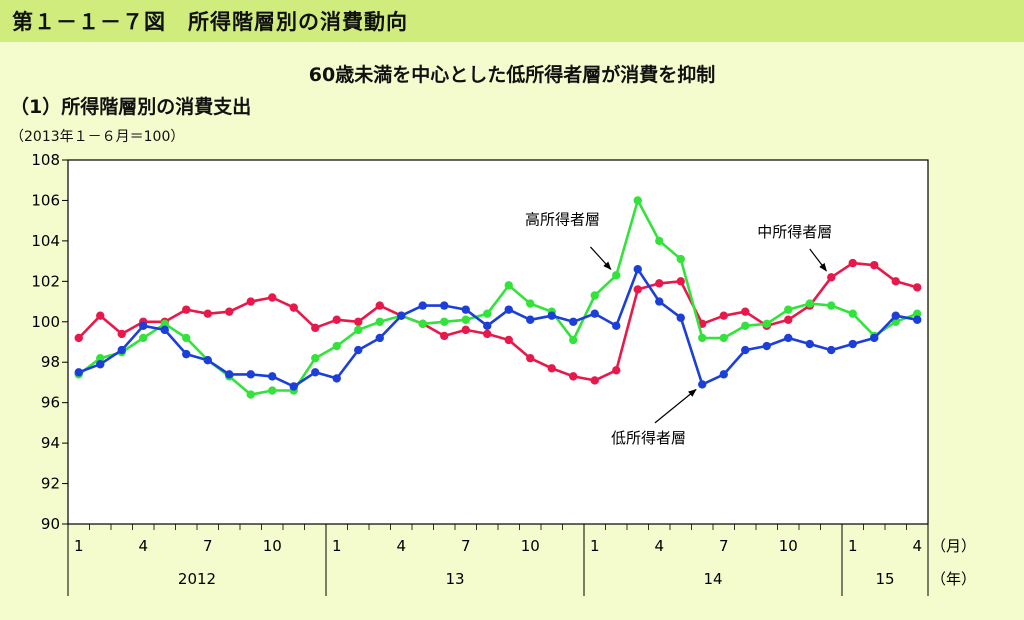  I want to click on year-label: 14, so click(712, 579).